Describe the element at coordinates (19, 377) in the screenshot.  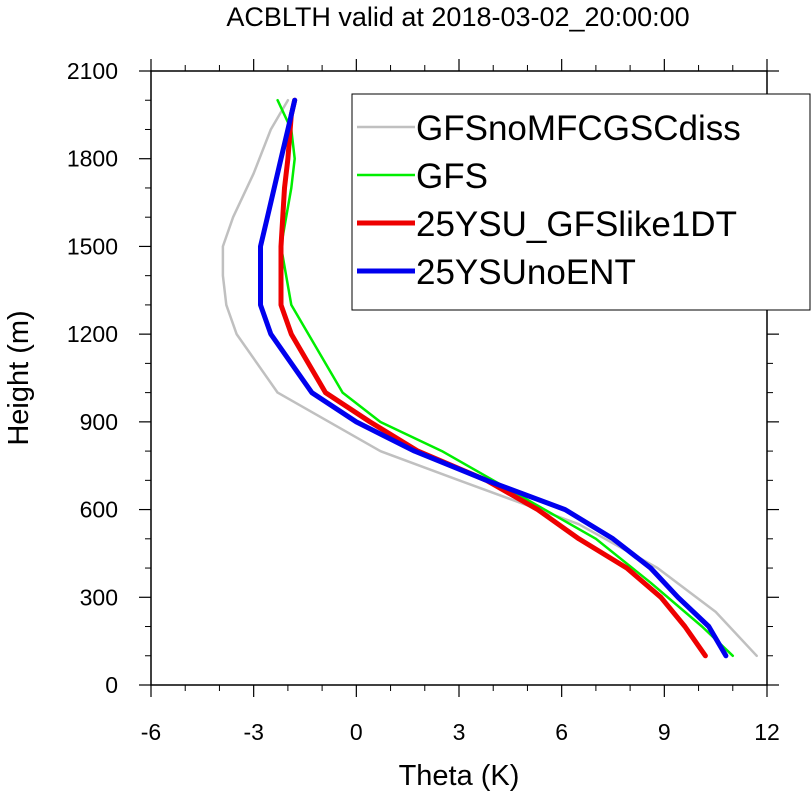
I see `y-axis-label: Height (m)` at that location.